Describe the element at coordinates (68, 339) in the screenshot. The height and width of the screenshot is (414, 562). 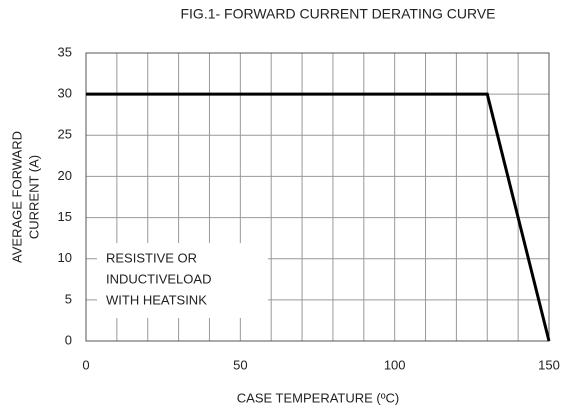
I see `y-tick-label: 0` at that location.